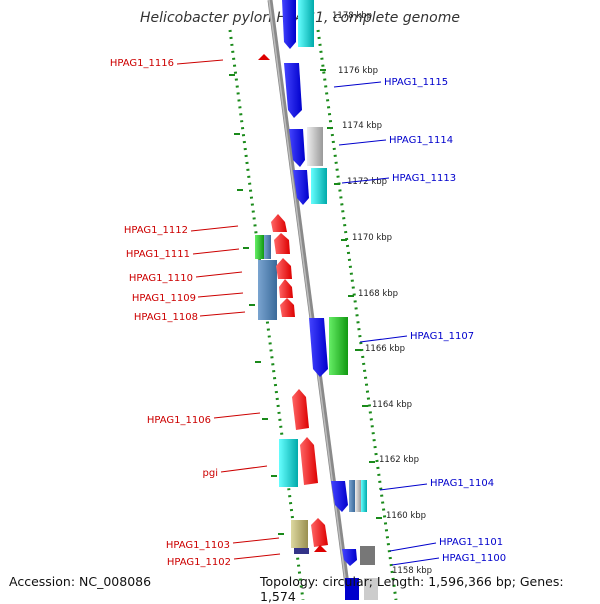  What do you see at coordinates (392, 405) in the screenshot?
I see `tick-label: 1164 kbp` at bounding box center [392, 405].